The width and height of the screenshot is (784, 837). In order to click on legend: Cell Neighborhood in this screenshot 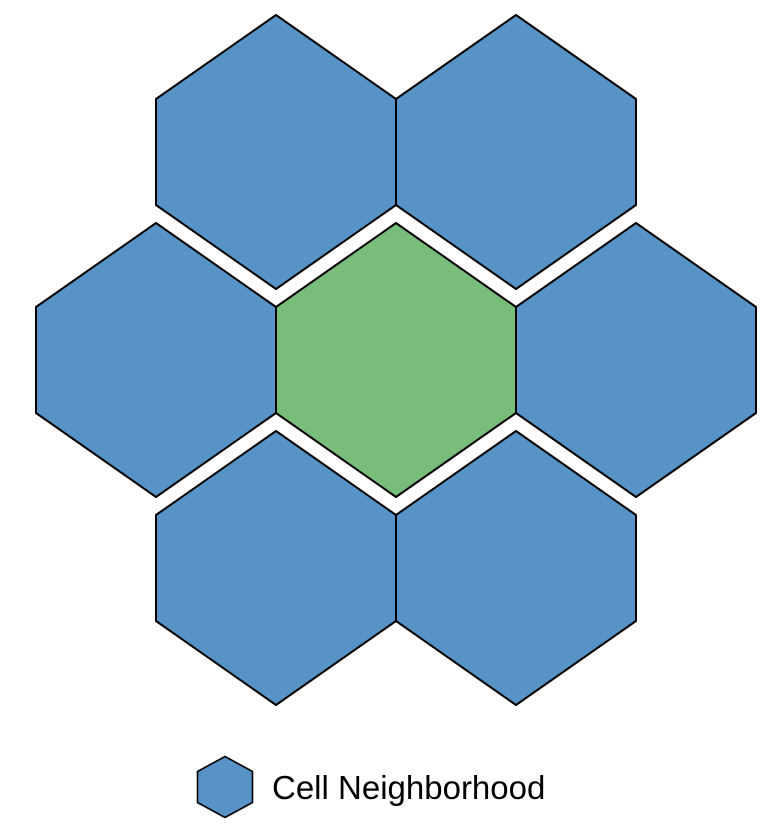, I will do `click(370, 787)`.